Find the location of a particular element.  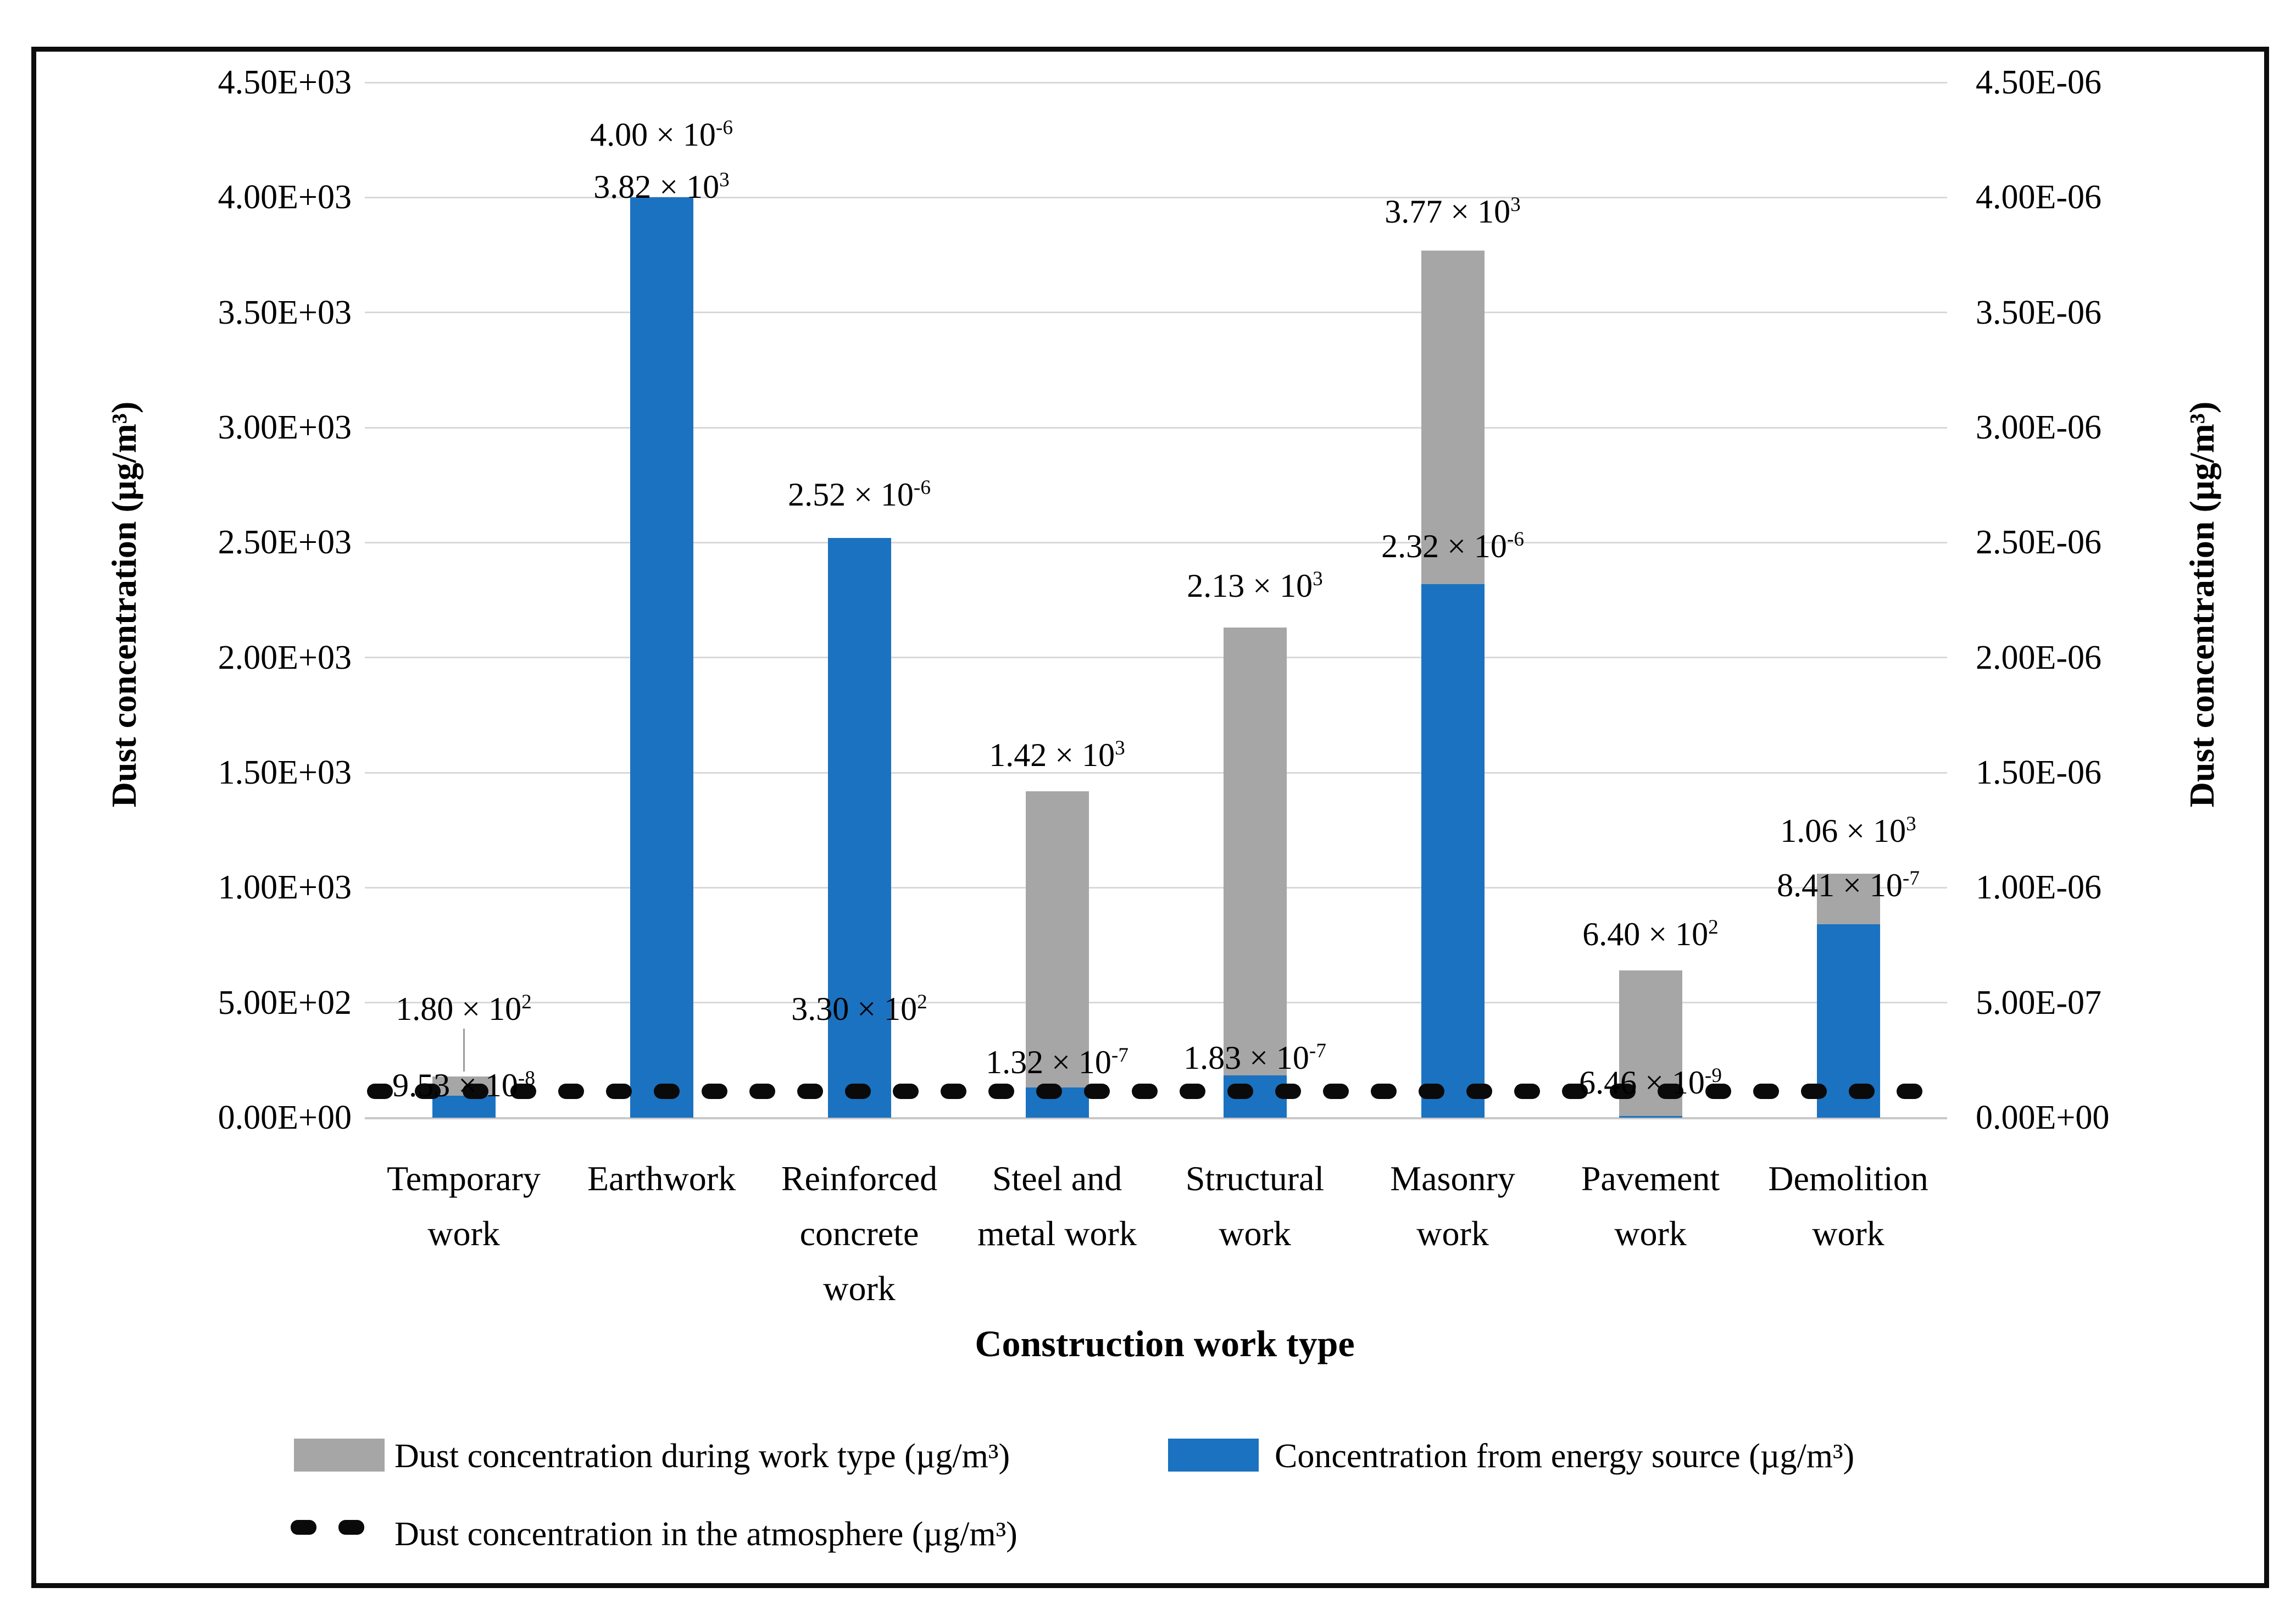

left-axis-tick-label: 3.00E+03 is located at coordinates (285, 428).